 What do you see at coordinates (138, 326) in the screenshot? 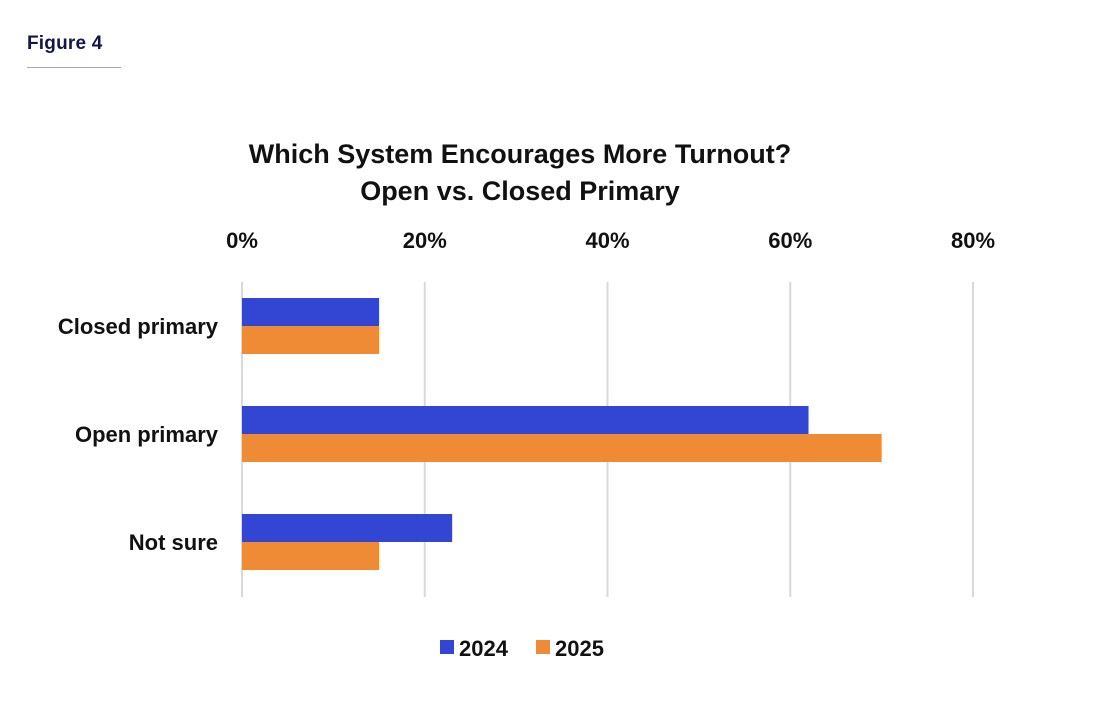
I see `category-label-closed-primary: Closed primary` at bounding box center [138, 326].